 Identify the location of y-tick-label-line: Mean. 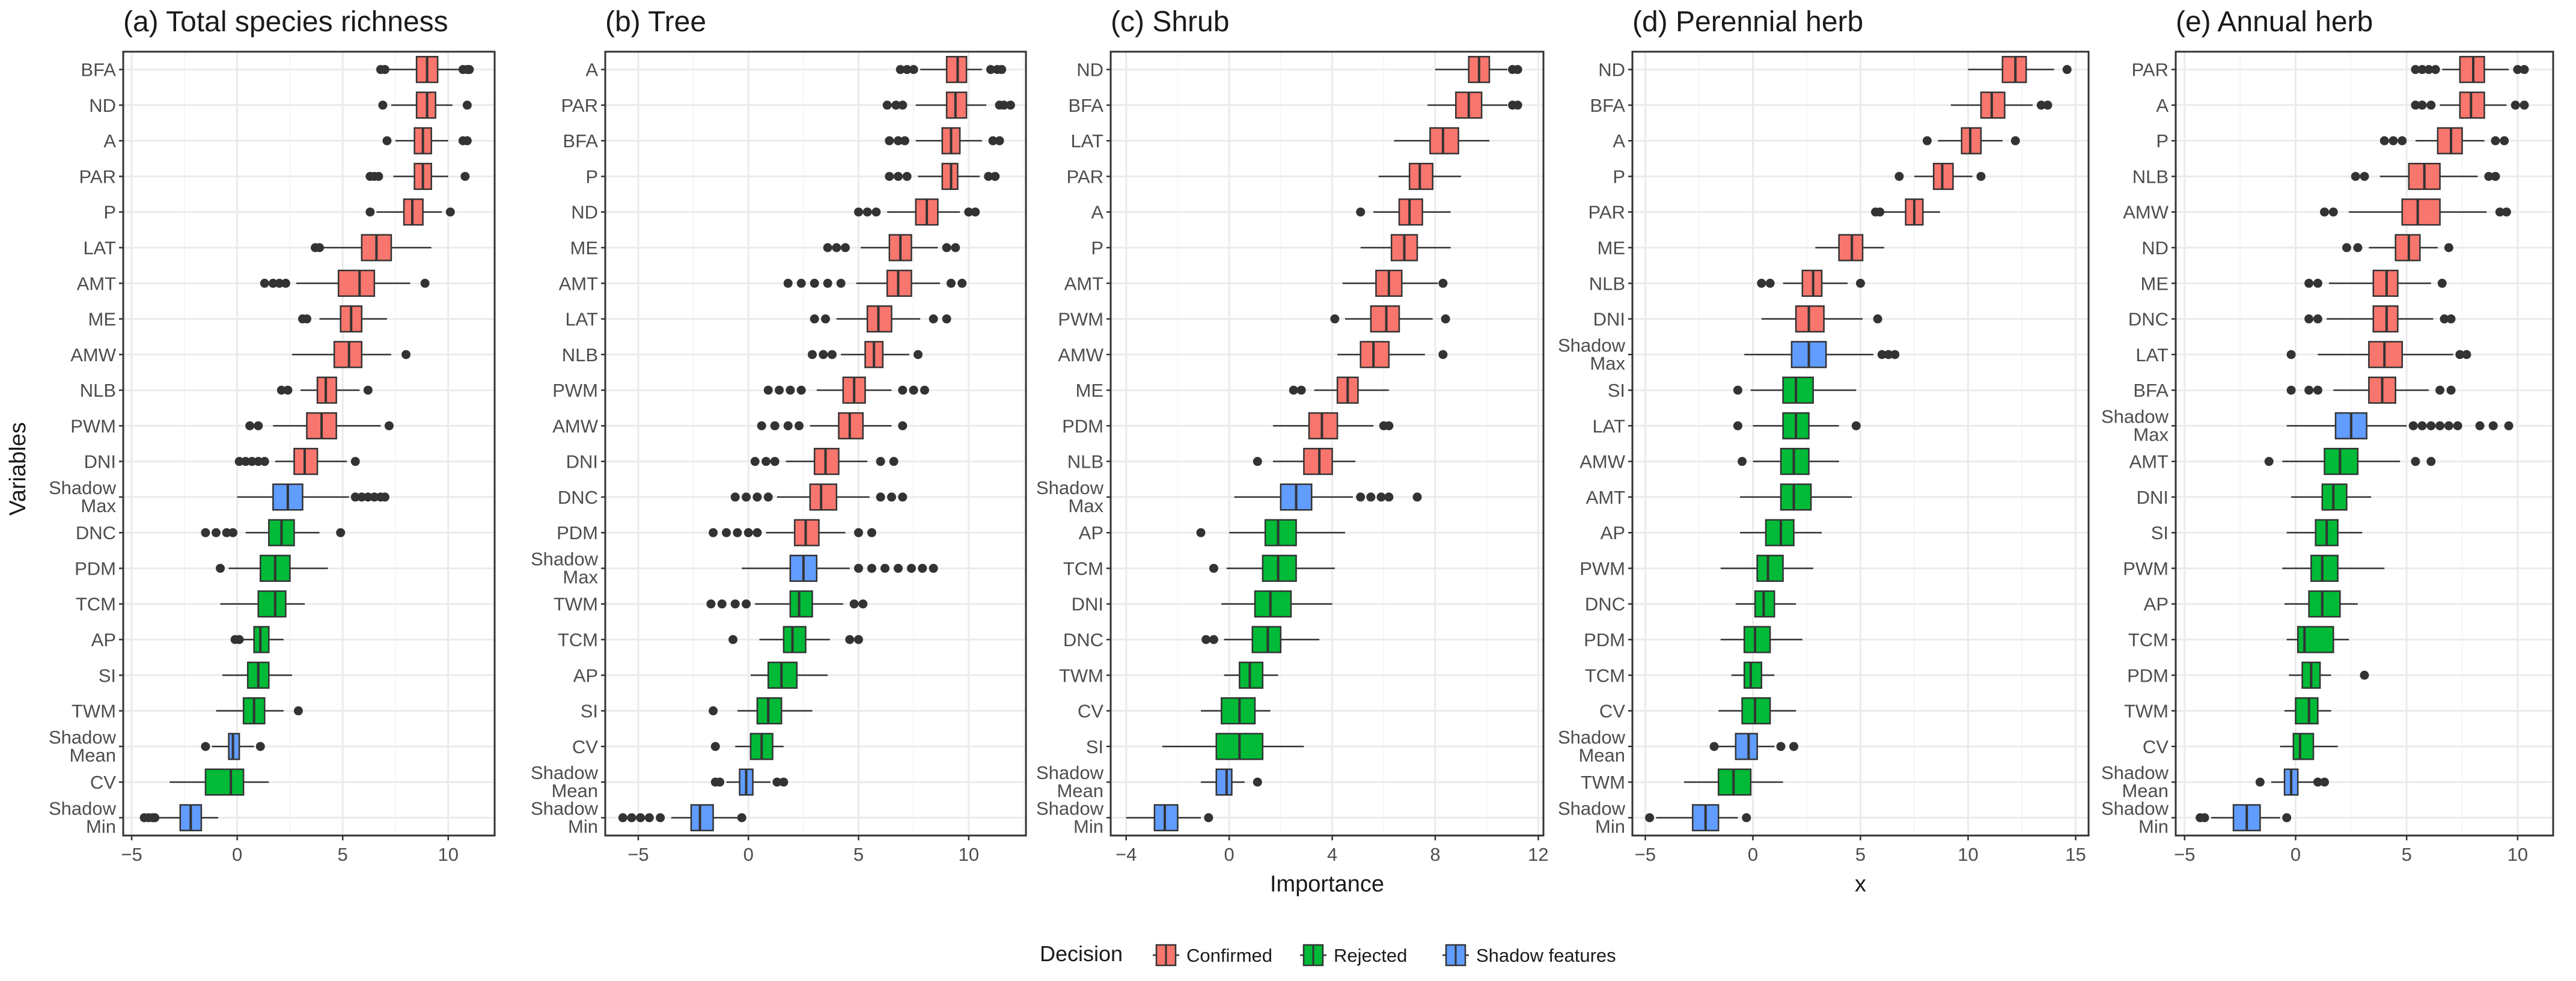
(574, 790).